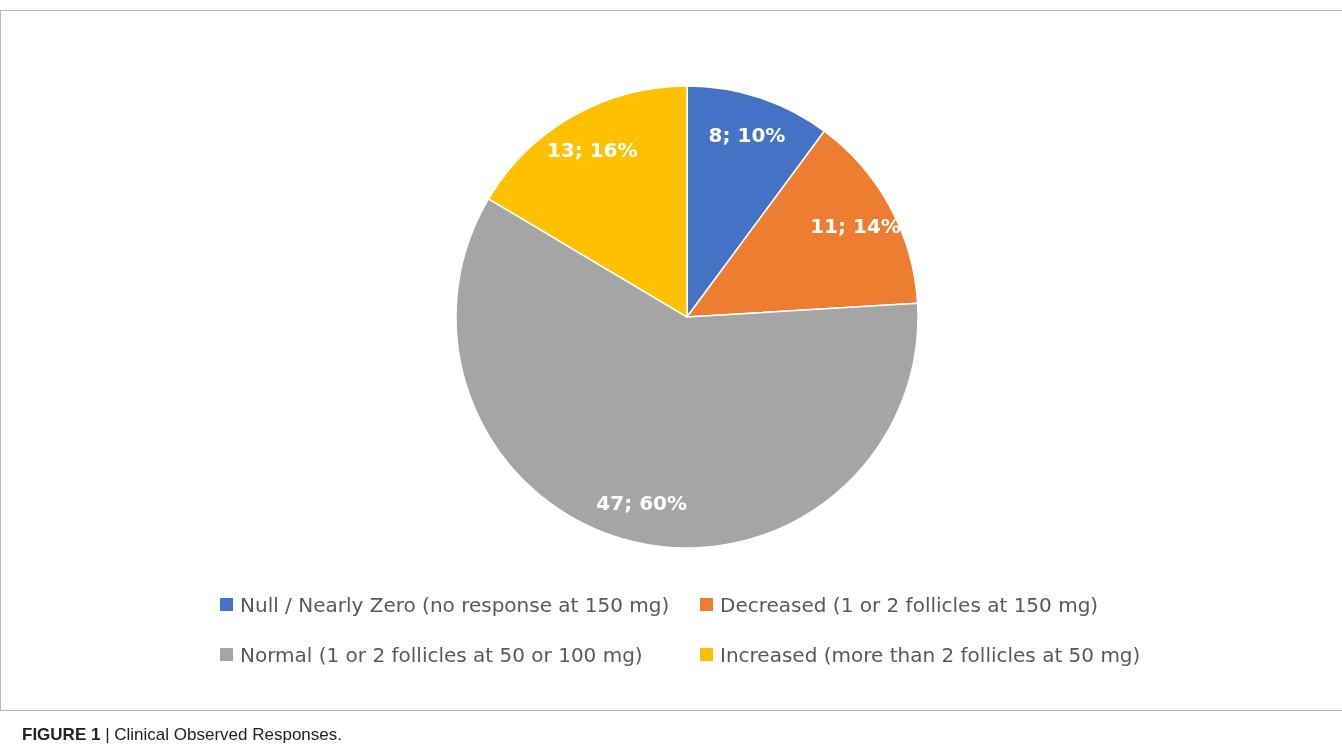  Describe the element at coordinates (855, 225) in the screenshot. I see `data-label: 11; 14%` at that location.